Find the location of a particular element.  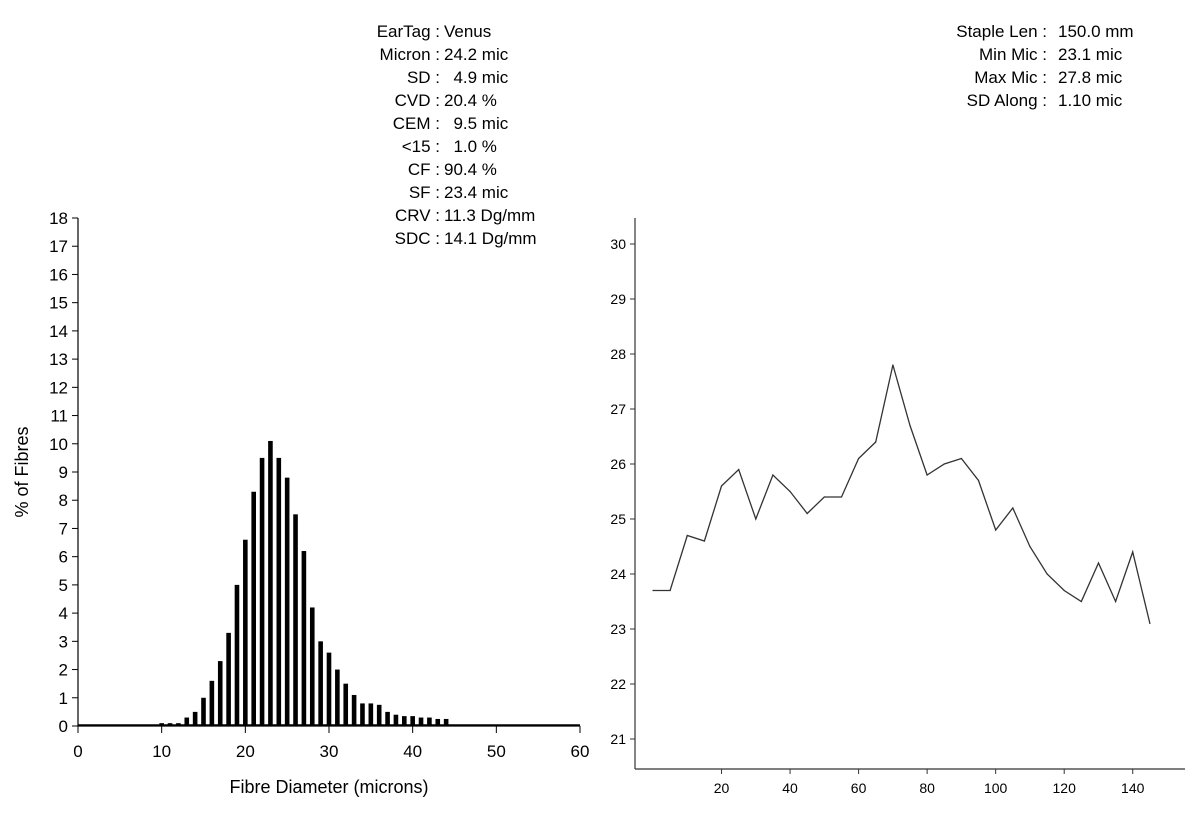

histogram-y-tick-label: 14 is located at coordinates (58, 331).